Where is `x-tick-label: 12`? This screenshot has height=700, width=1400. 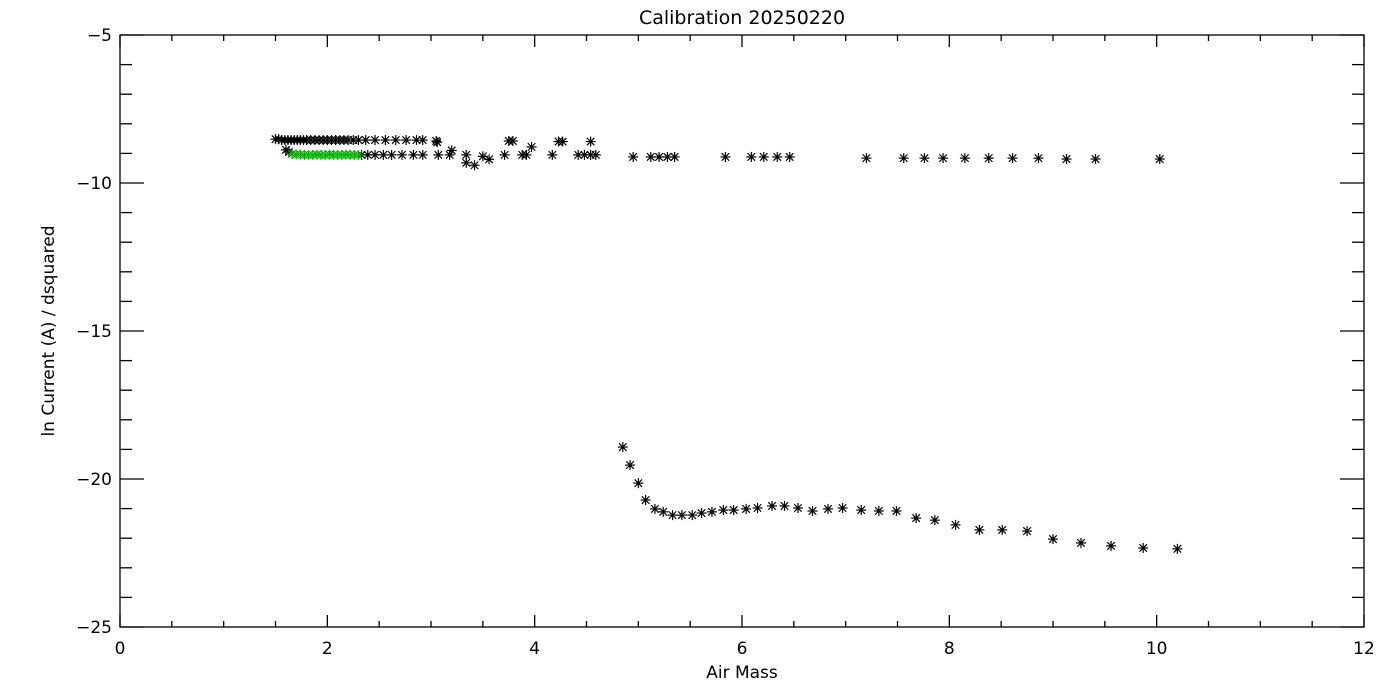
x-tick-label: 12 is located at coordinates (1364, 649).